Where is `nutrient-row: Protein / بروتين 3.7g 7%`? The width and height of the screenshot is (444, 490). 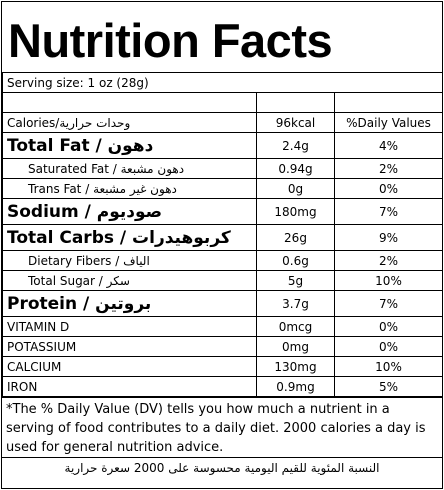
nutrient-row: Protein / بروتين 3.7g 7% is located at coordinates (223, 303).